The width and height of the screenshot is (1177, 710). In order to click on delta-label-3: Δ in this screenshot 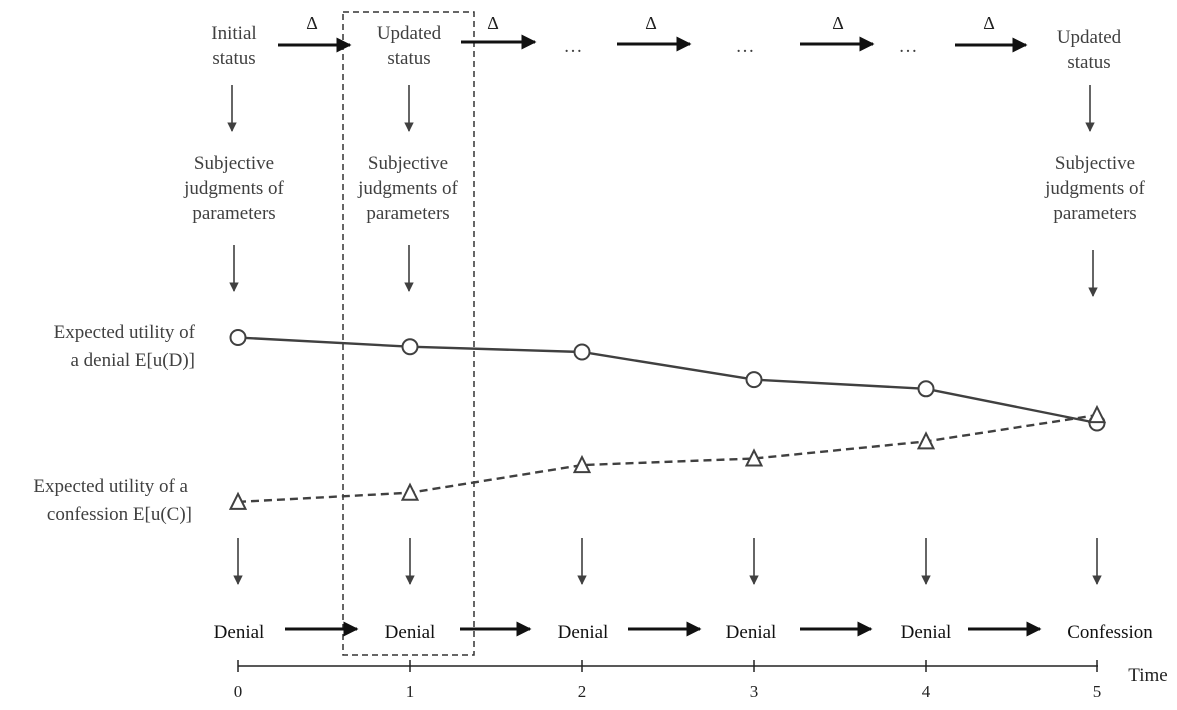, I will do `click(651, 23)`.